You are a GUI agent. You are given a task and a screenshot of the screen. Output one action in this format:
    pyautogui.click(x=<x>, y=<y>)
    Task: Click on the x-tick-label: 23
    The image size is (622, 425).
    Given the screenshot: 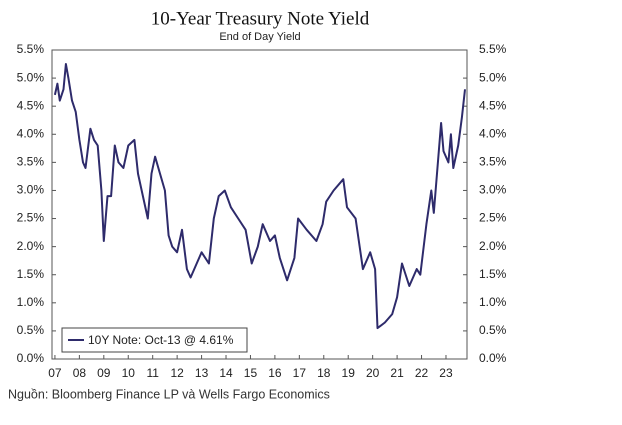 What is the action you would take?
    pyautogui.click(x=446, y=373)
    